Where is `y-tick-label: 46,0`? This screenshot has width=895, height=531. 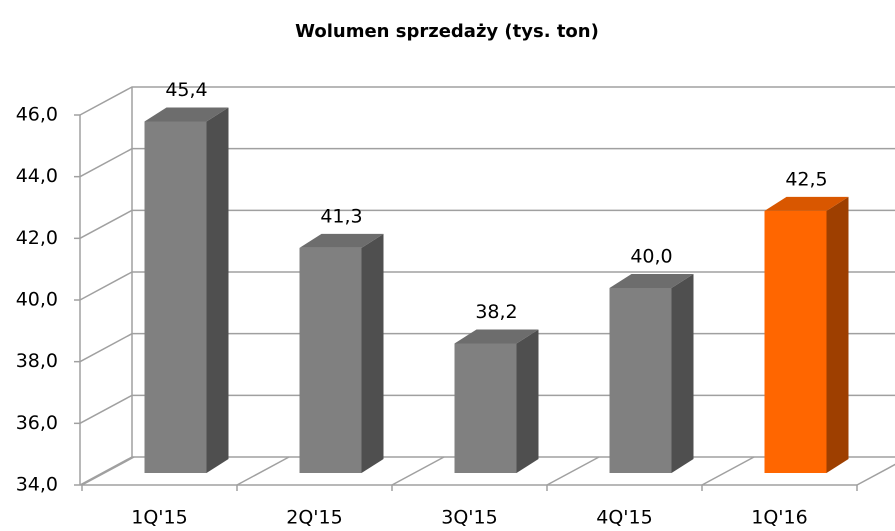 y-tick-label: 46,0 is located at coordinates (37, 115).